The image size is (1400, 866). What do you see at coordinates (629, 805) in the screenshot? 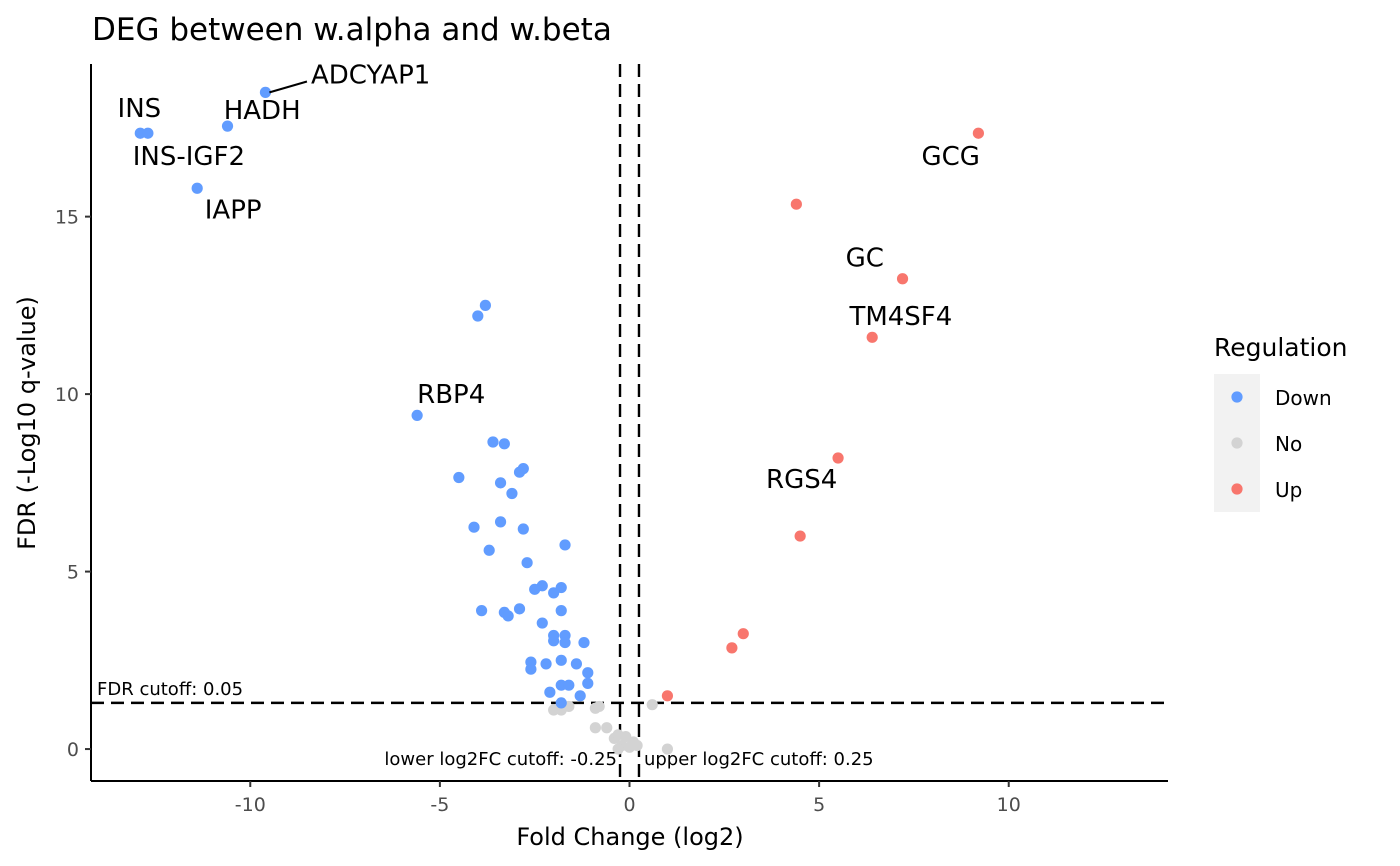
I see `x-tick-label: 0` at bounding box center [629, 805].